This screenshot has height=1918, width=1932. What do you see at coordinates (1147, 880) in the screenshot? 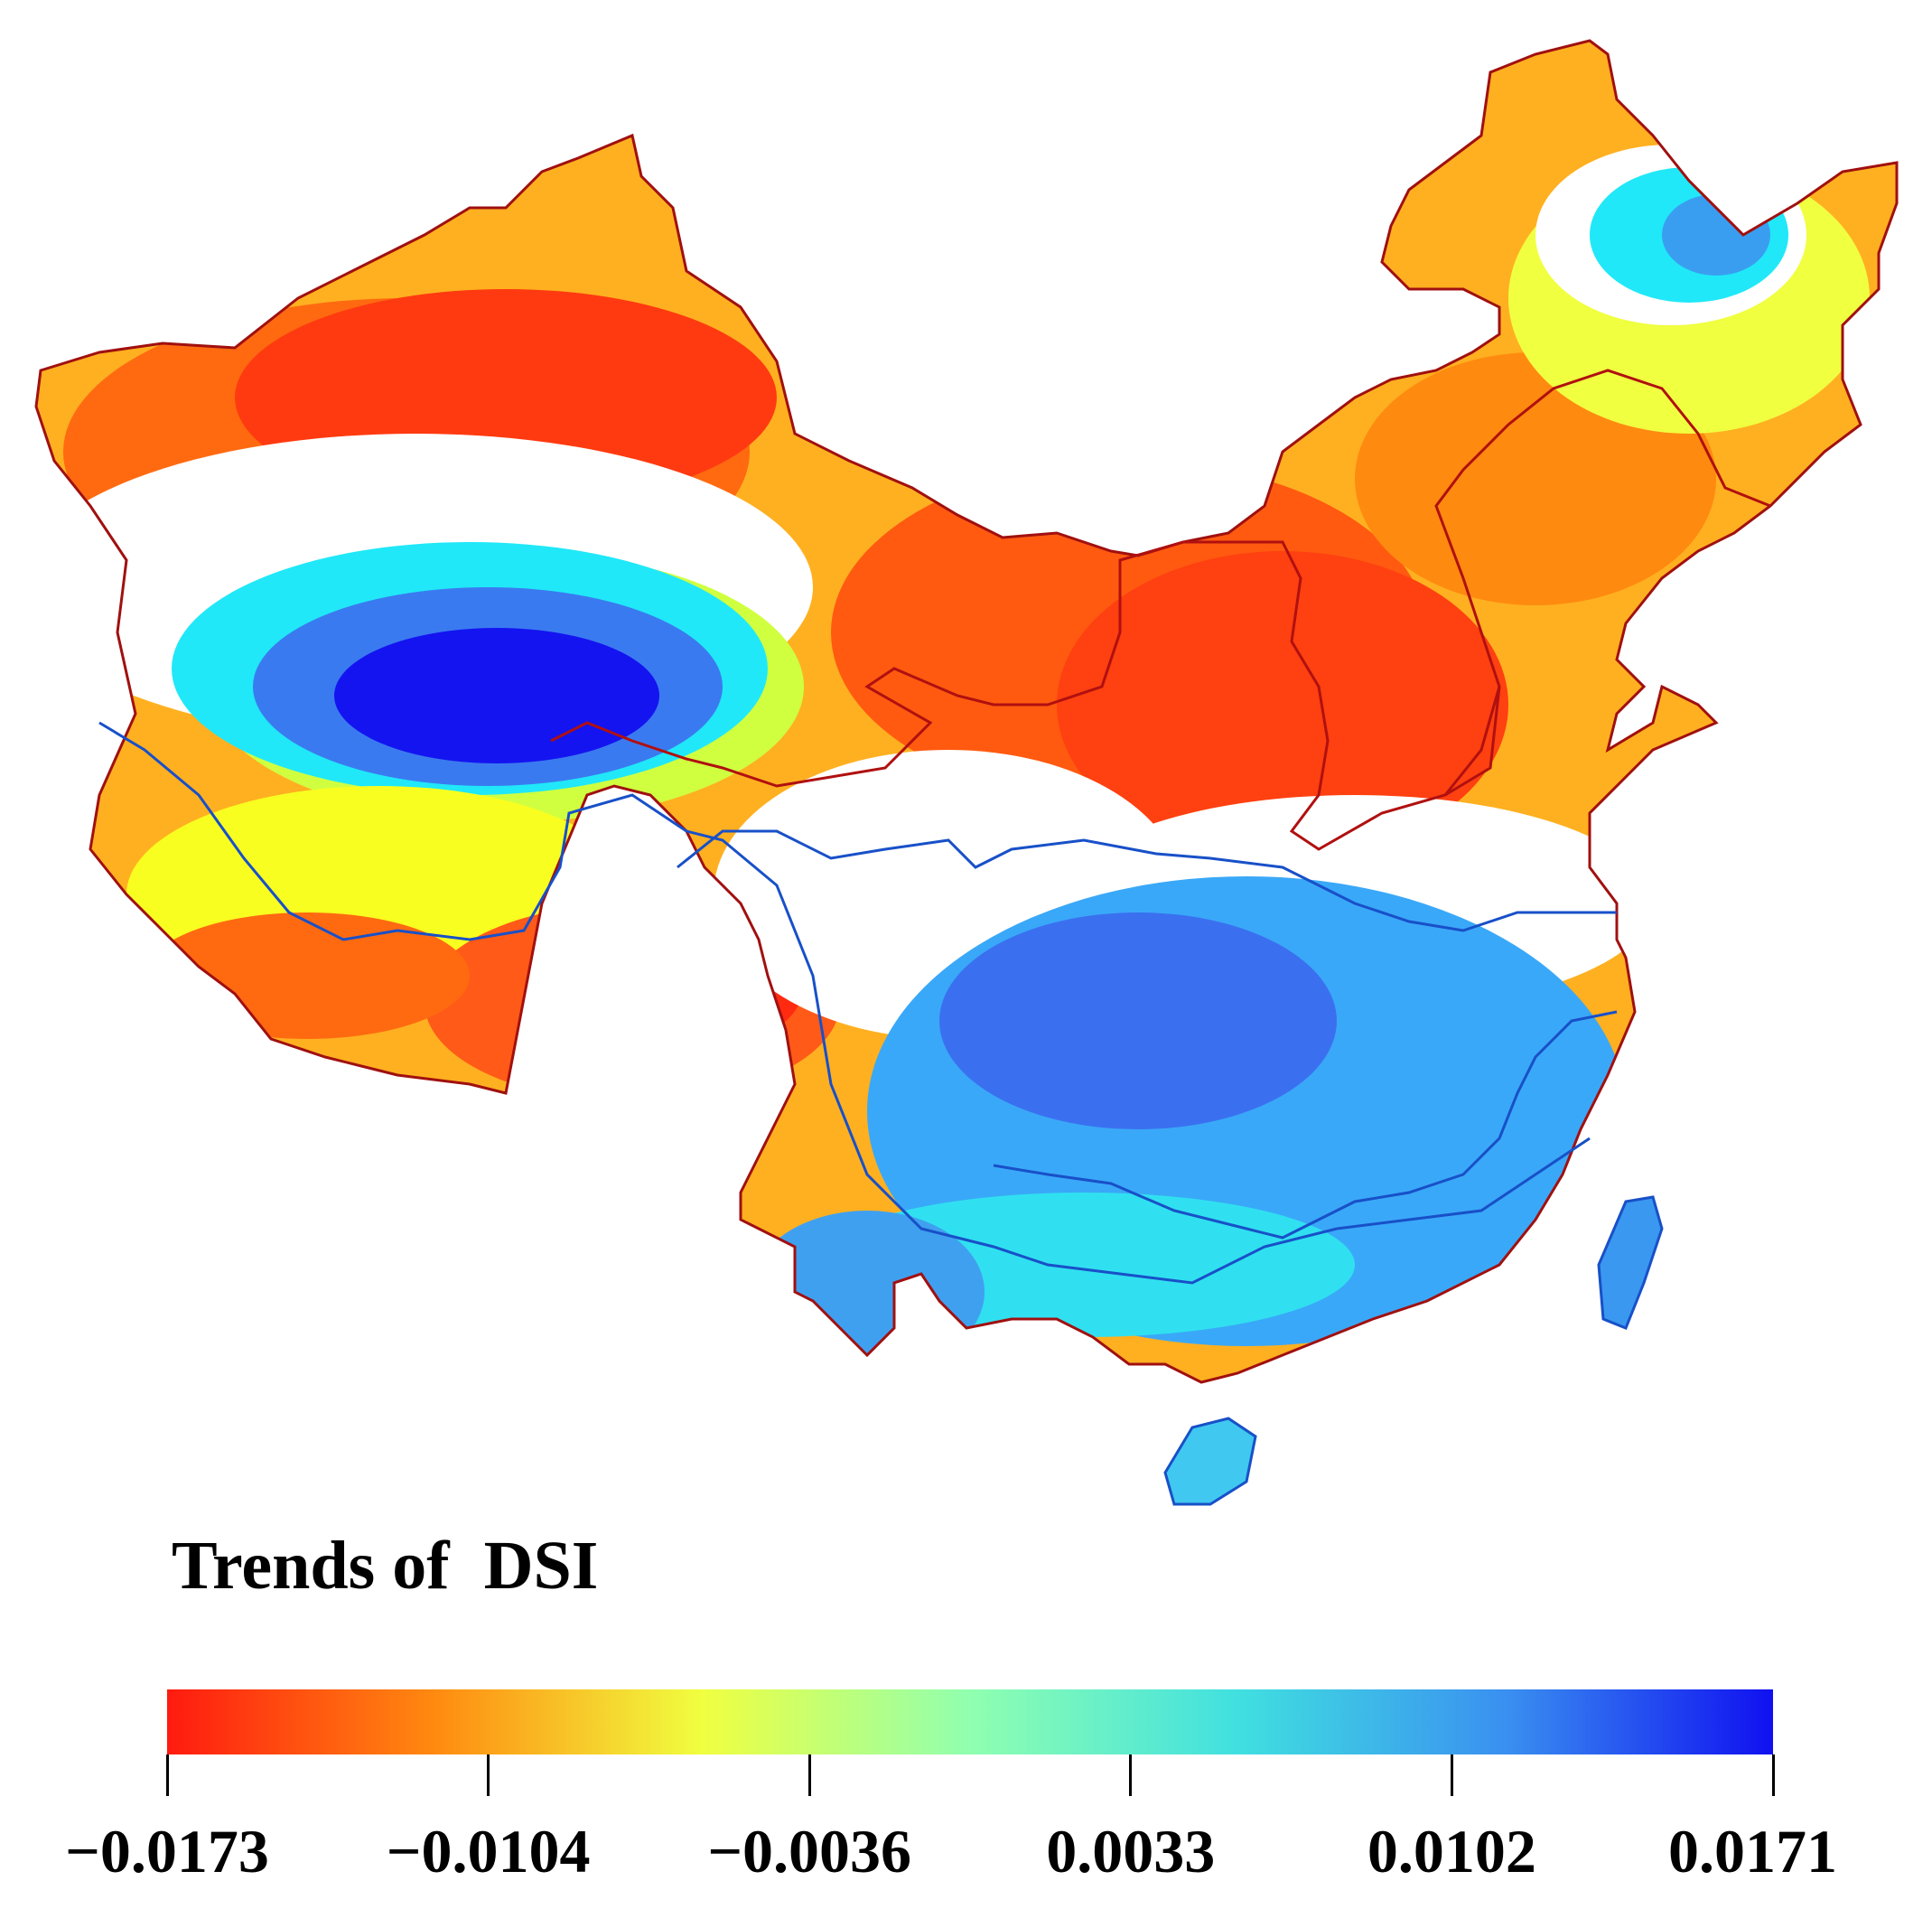
I see `yangtze-basin-boundary` at bounding box center [1147, 880].